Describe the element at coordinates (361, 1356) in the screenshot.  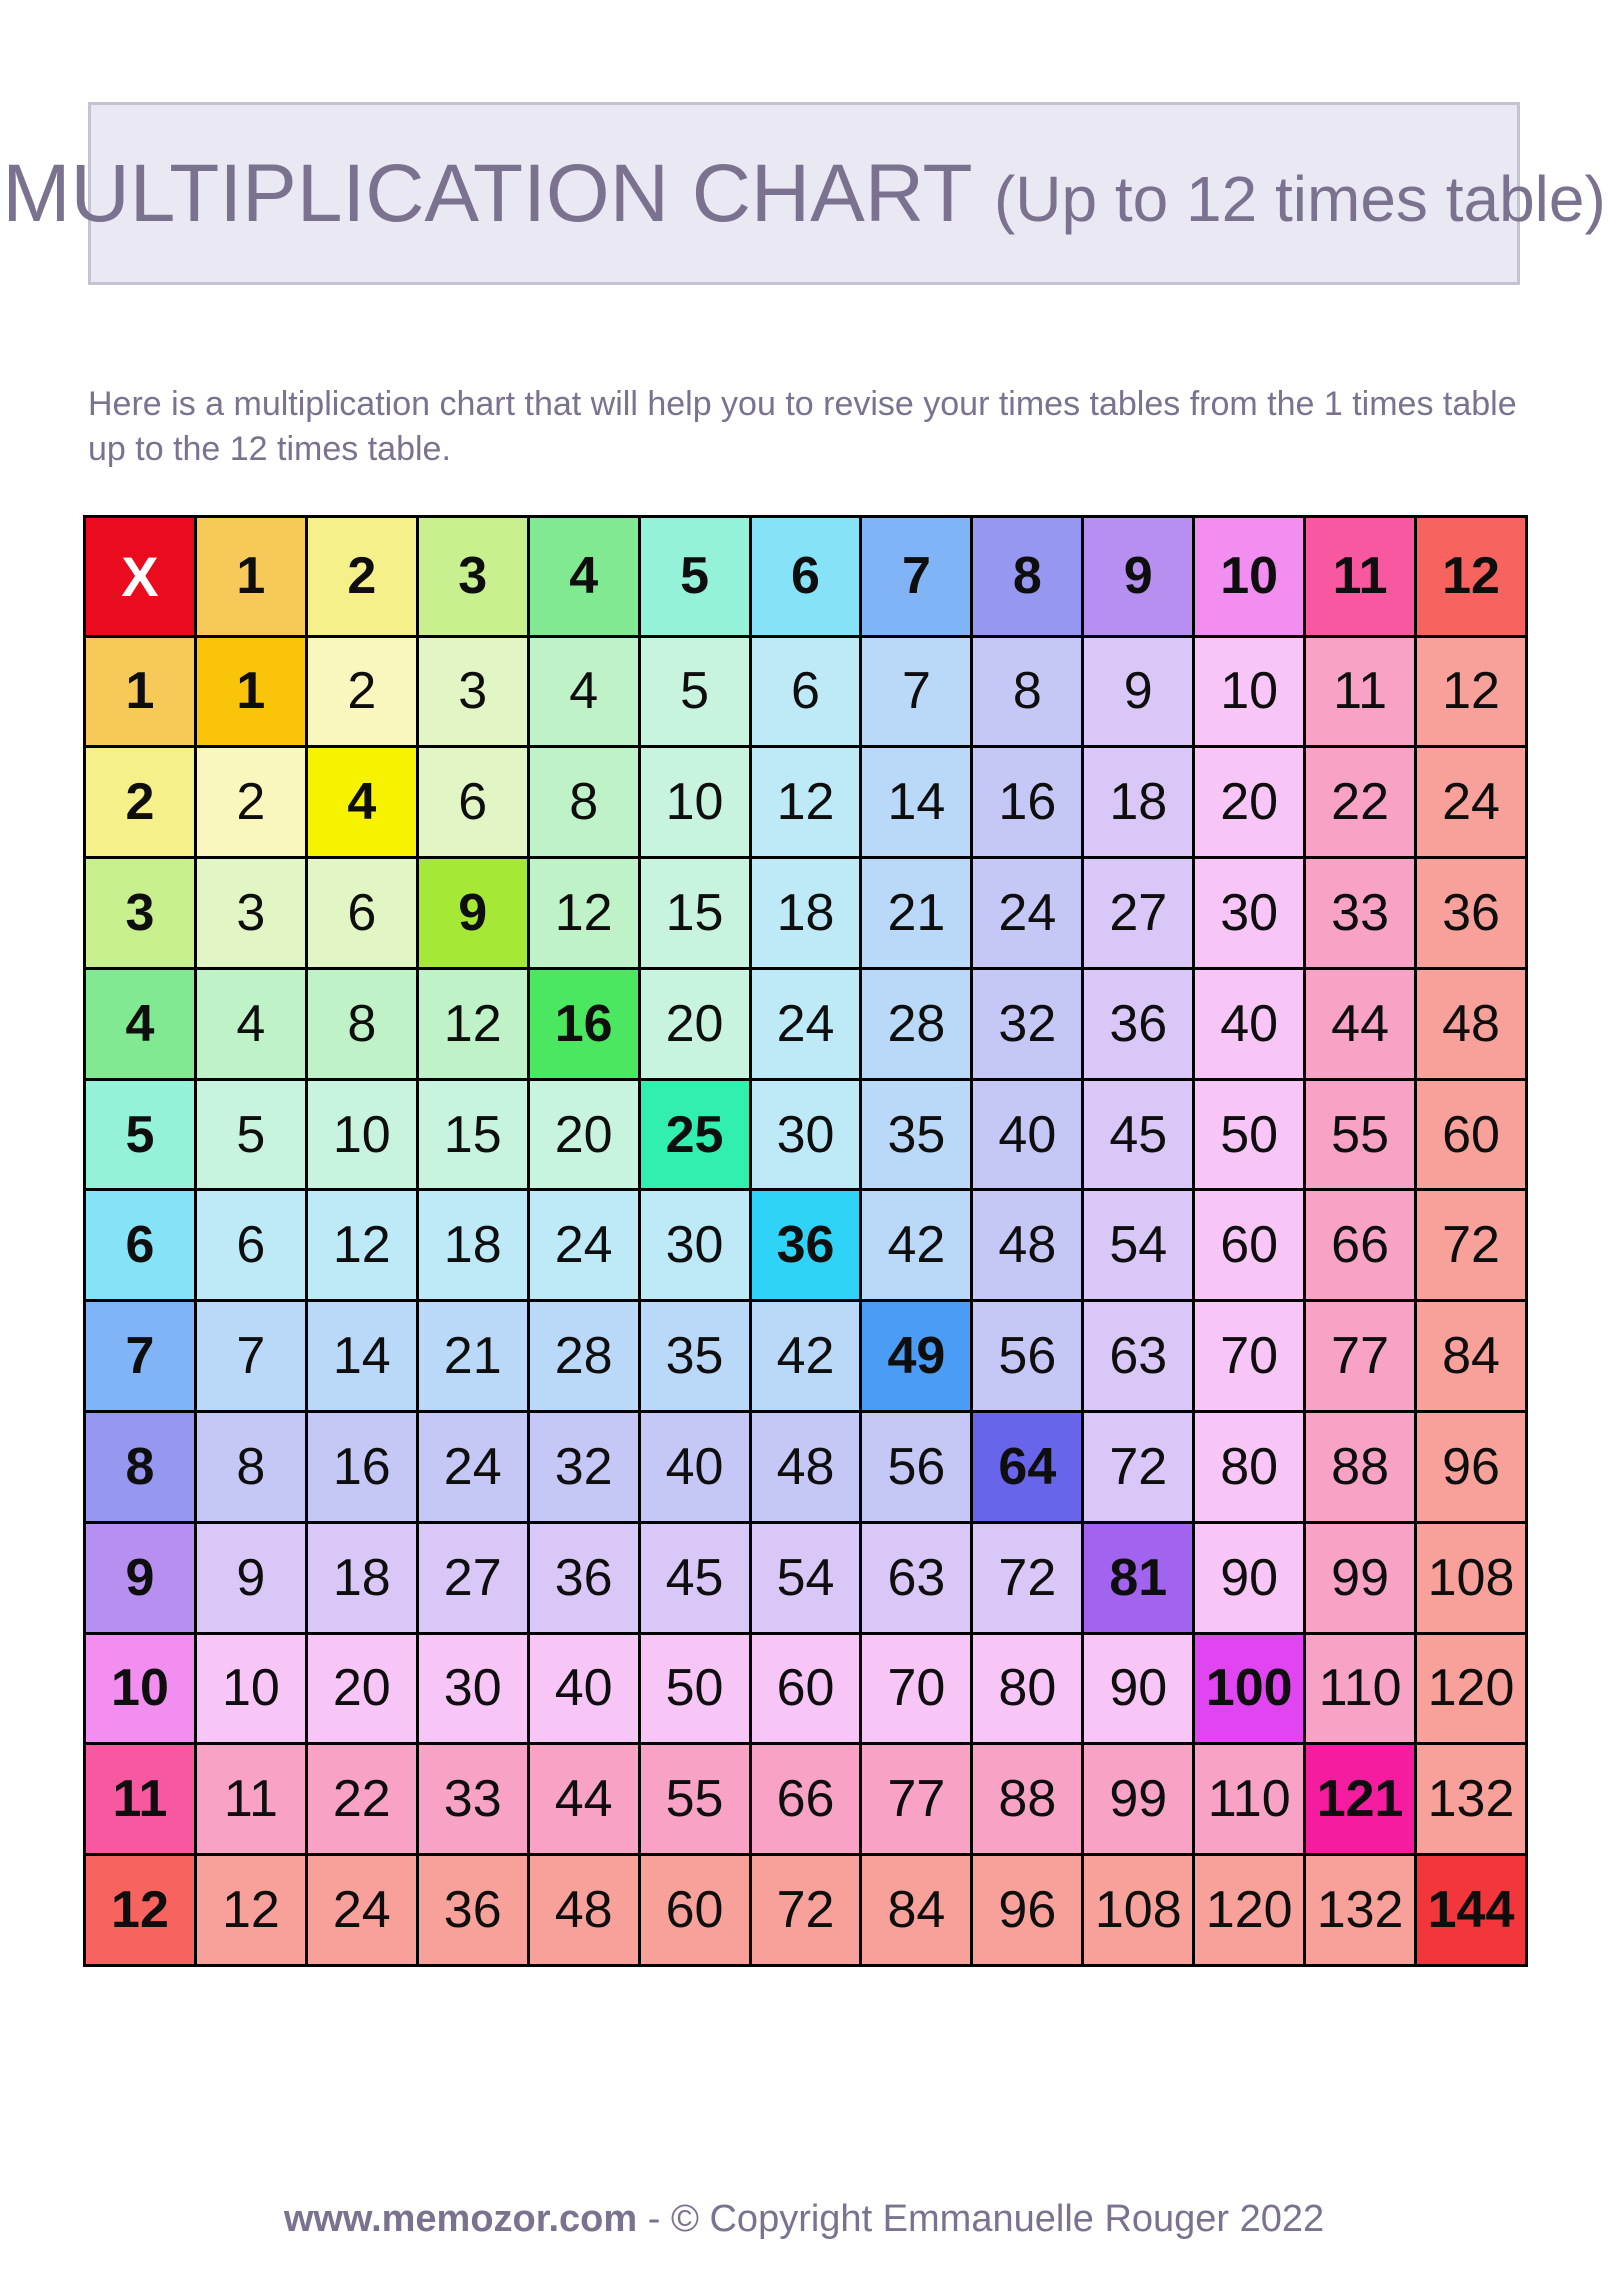
I see `product-cell: 14` at that location.